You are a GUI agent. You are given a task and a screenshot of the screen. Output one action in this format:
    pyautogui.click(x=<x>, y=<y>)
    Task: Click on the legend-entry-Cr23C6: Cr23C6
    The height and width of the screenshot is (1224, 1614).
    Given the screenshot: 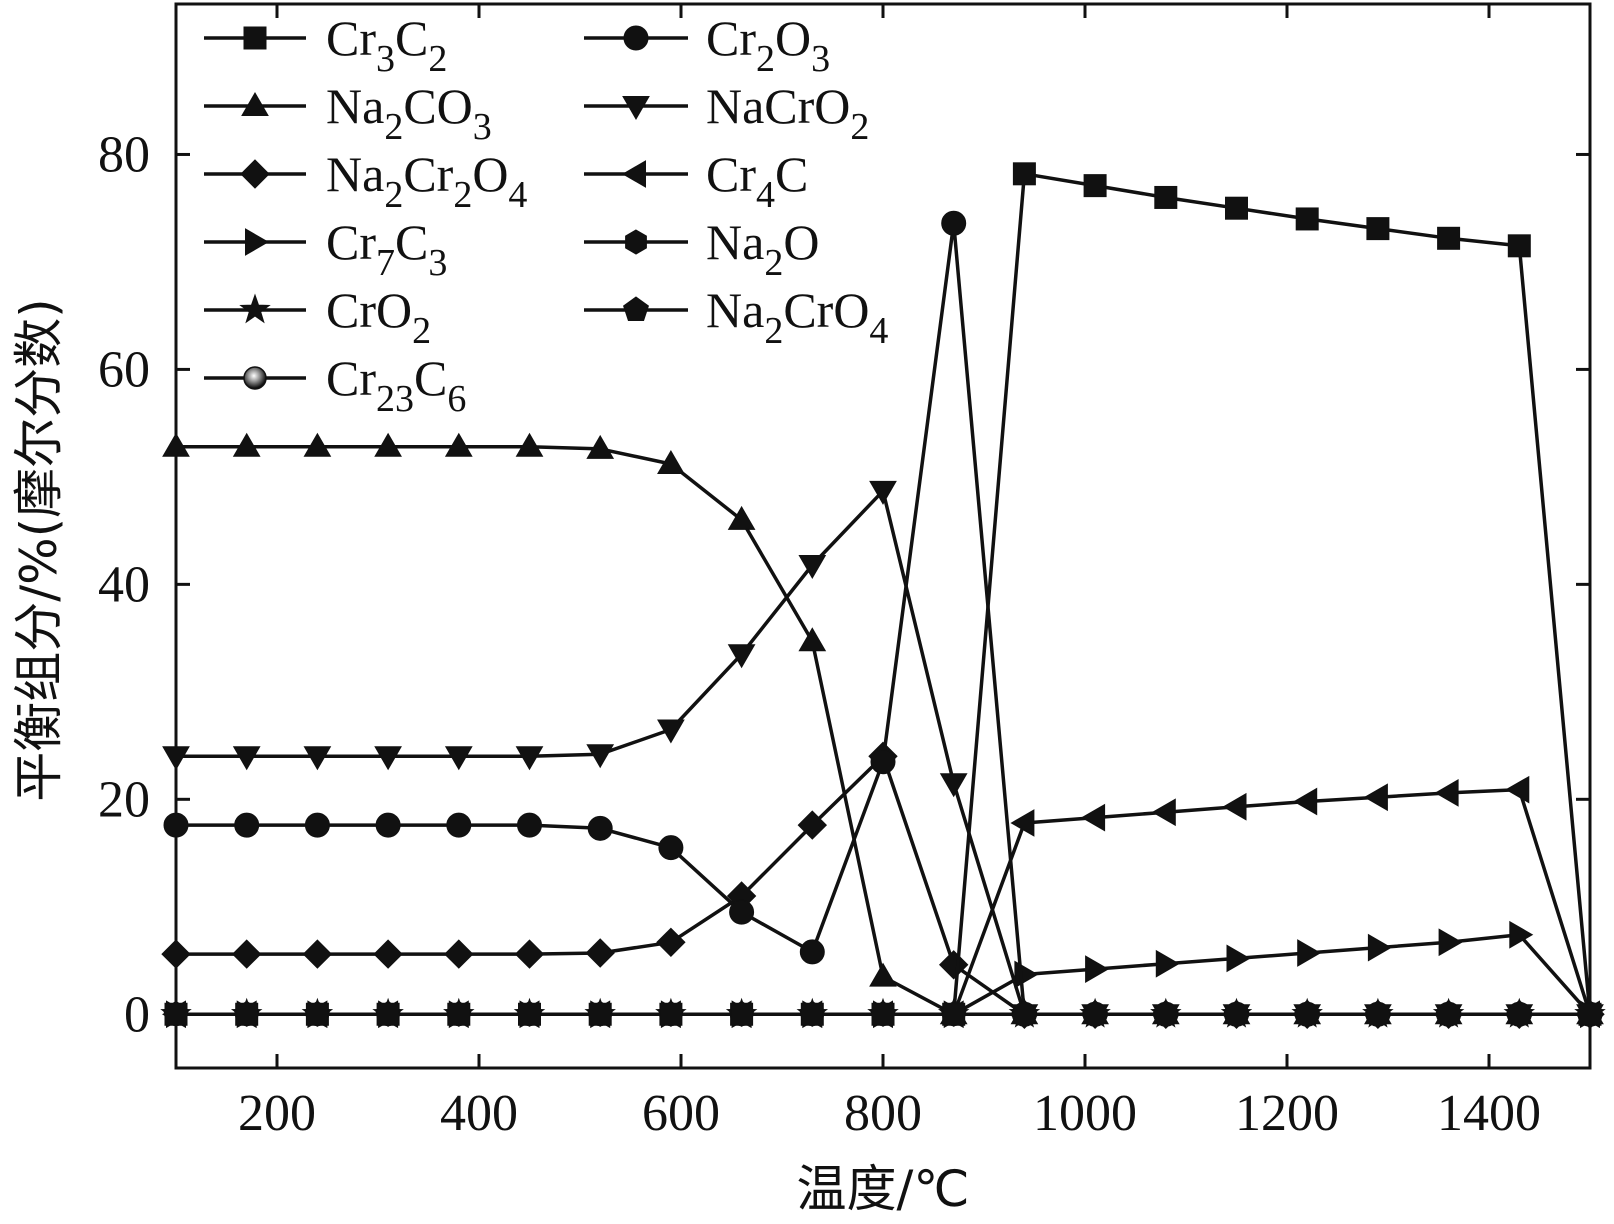 What is the action you would take?
    pyautogui.click(x=335, y=385)
    